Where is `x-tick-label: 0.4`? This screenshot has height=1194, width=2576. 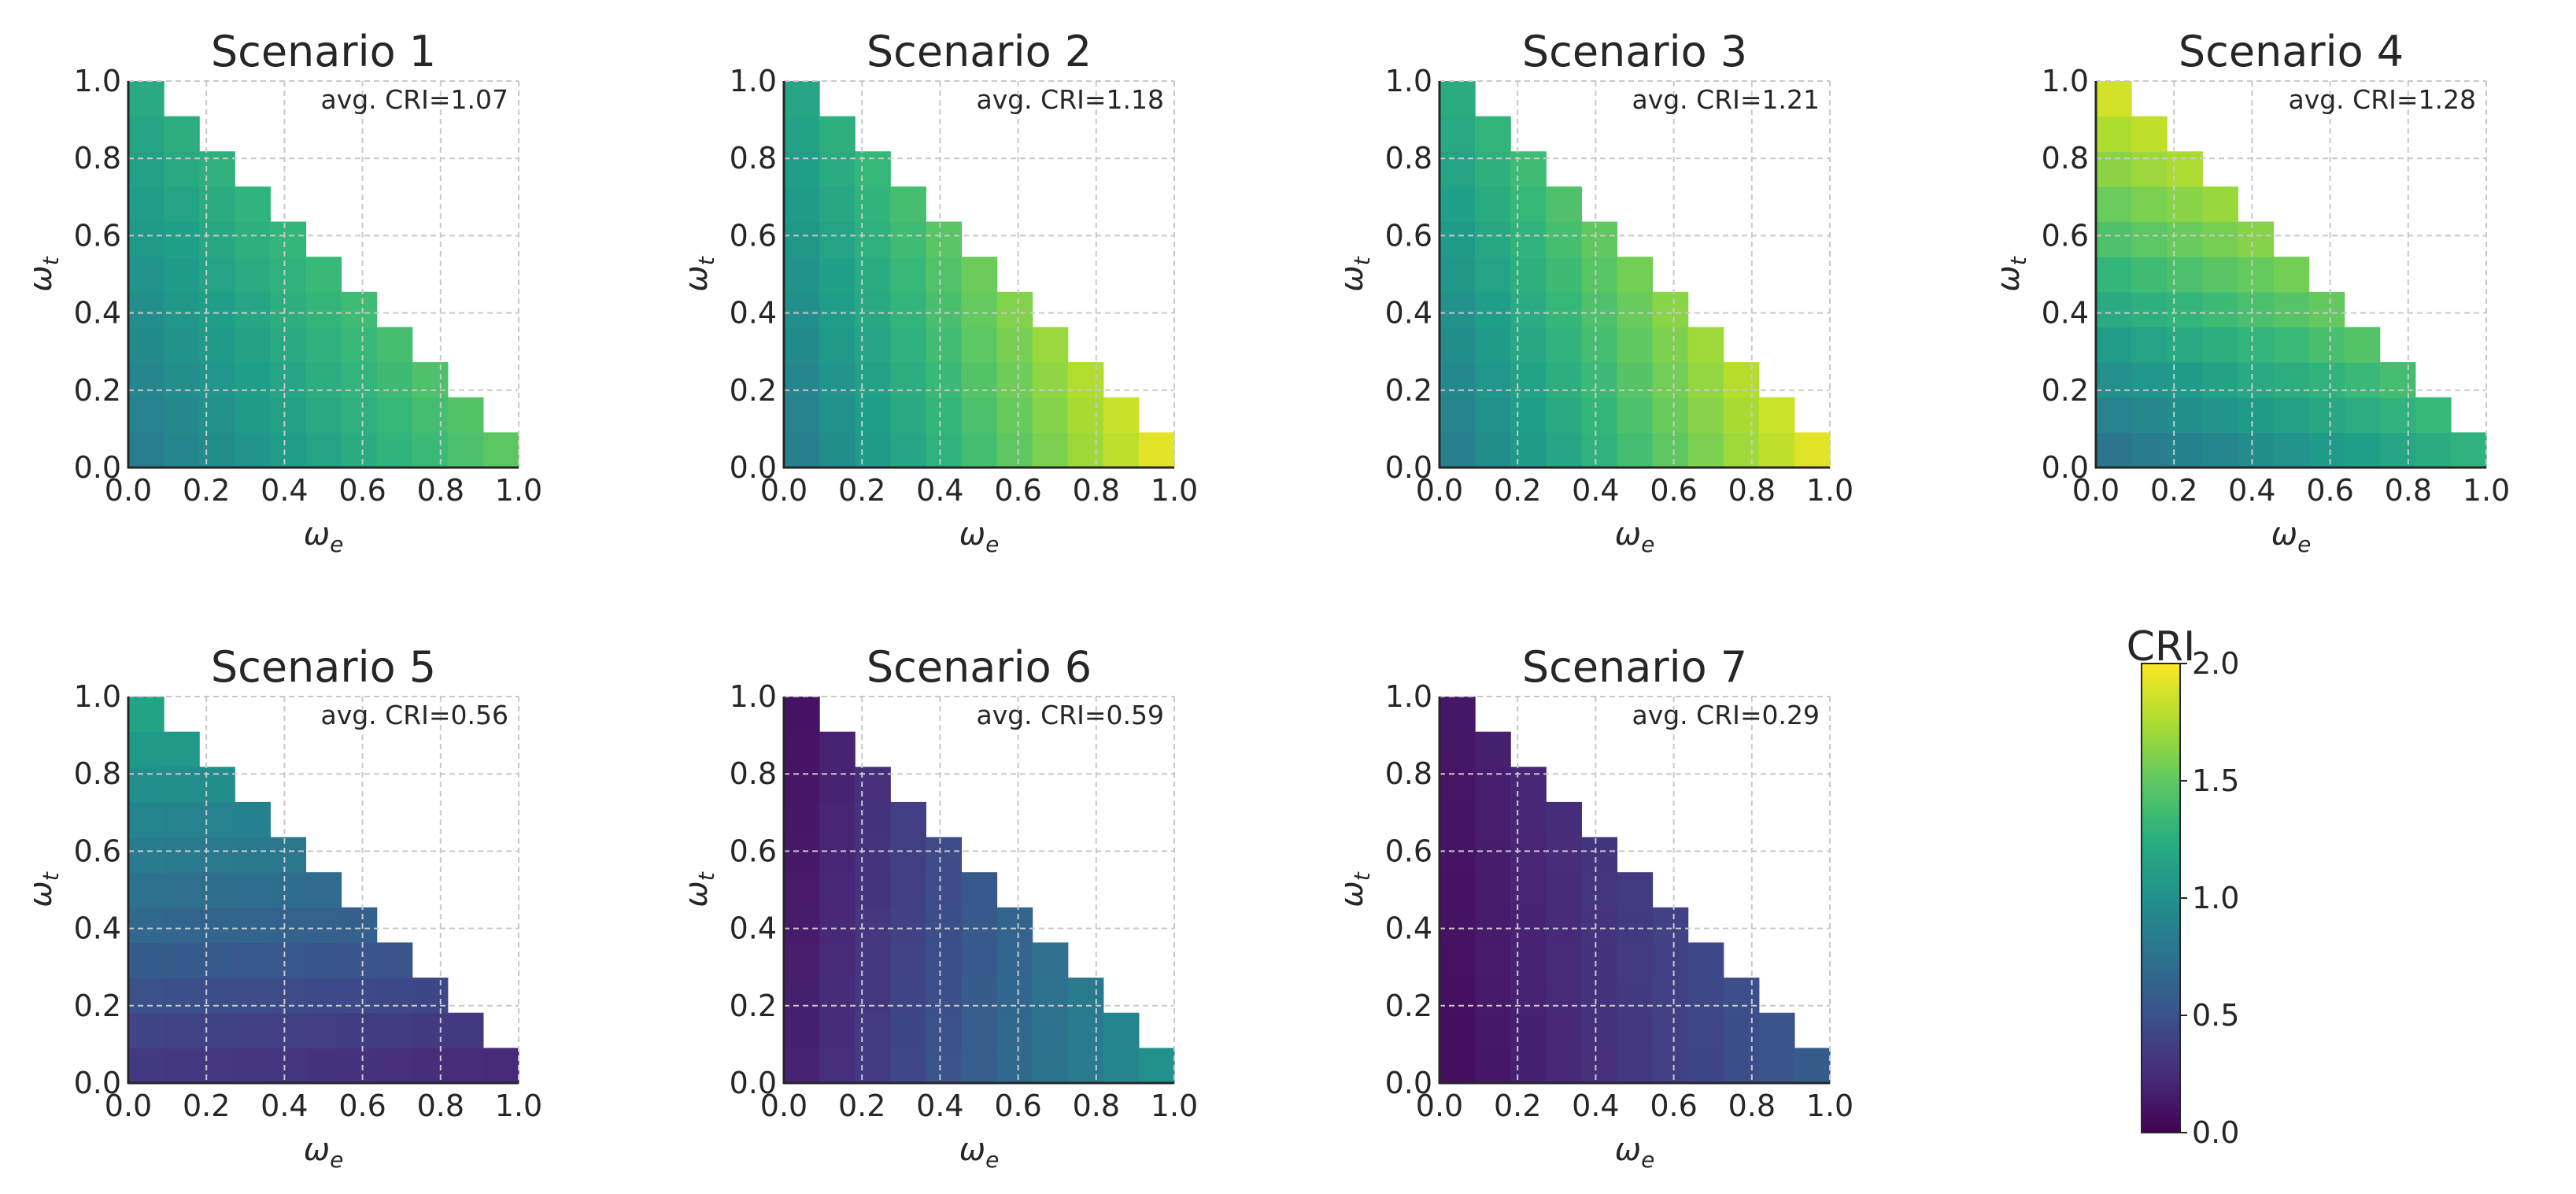 x-tick-label: 0.4 is located at coordinates (1595, 490).